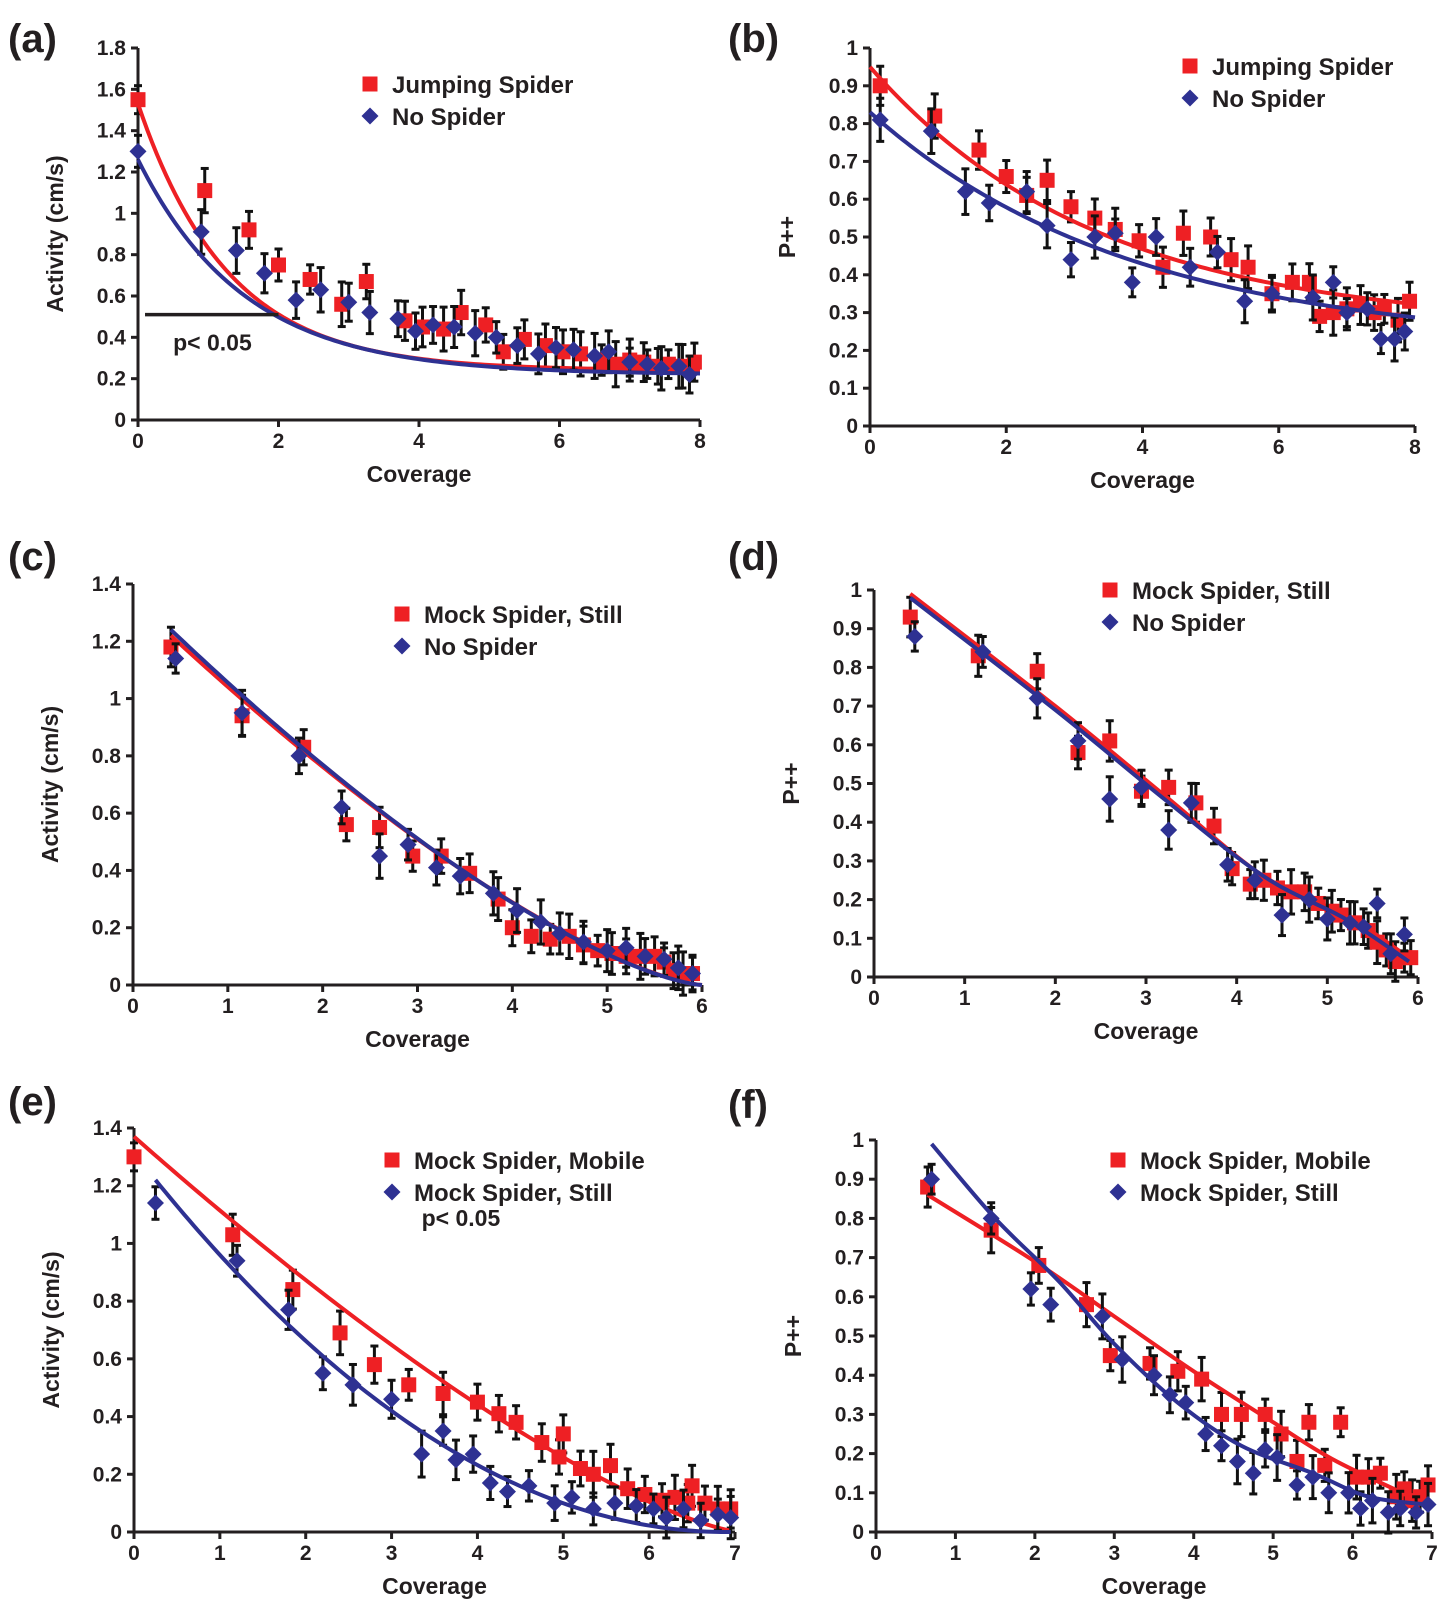  I want to click on x-tick-label: 0, so click(876, 1553).